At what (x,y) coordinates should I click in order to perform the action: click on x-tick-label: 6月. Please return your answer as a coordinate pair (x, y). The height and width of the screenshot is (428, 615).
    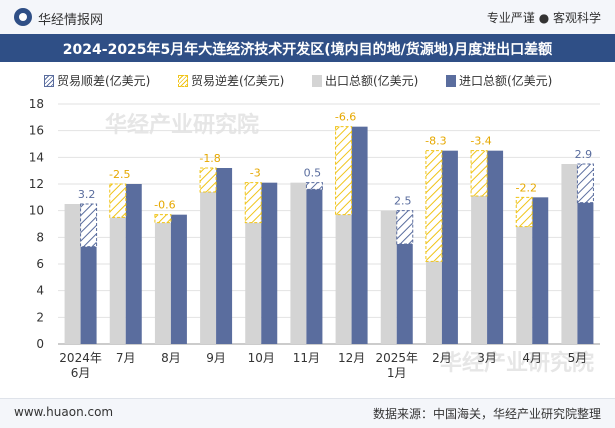
    Looking at the image, I should click on (81, 373).